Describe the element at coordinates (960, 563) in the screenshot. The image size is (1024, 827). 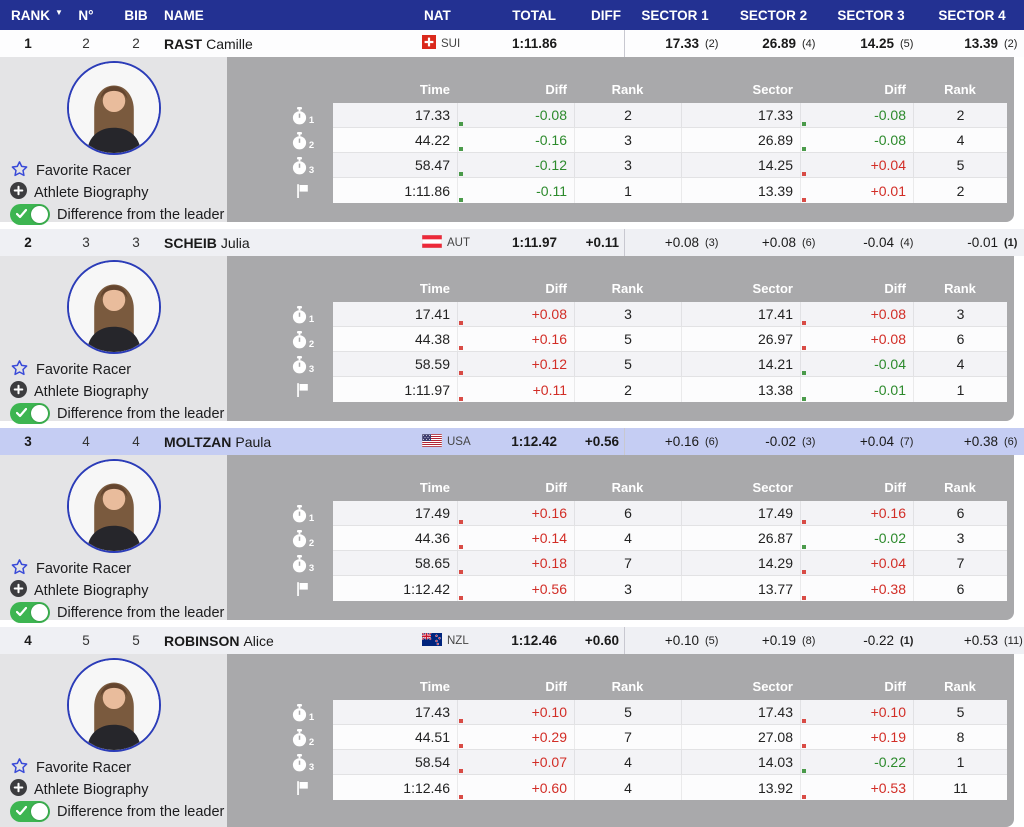
I see `split-sector-rank: 7` at that location.